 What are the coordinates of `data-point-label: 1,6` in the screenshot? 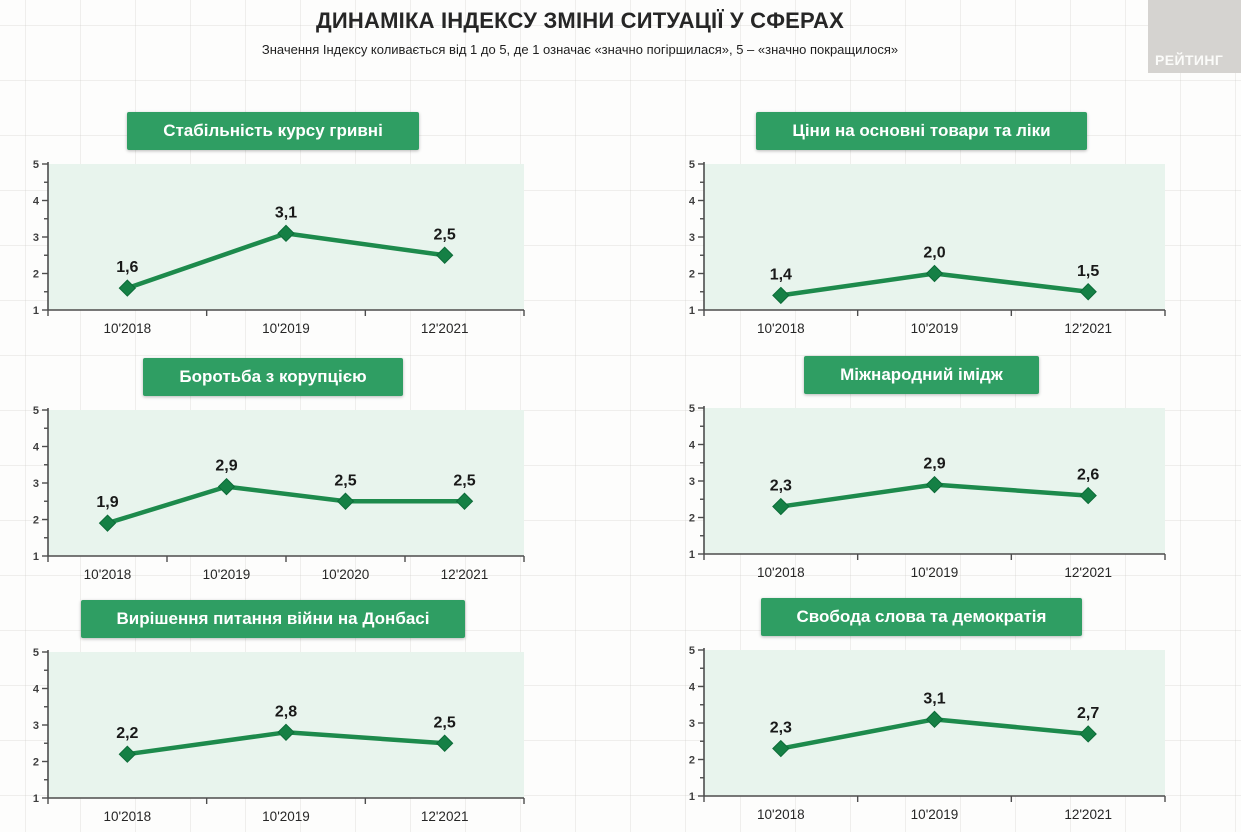 It's located at (127, 267).